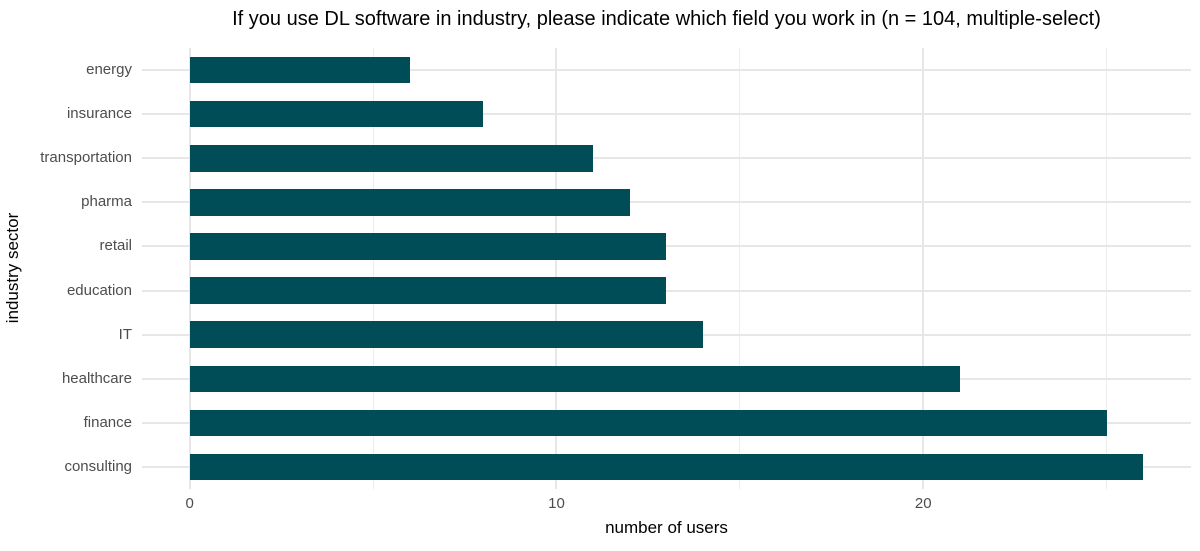 Image resolution: width=1200 pixels, height=551 pixels. Describe the element at coordinates (96, 378) in the screenshot. I see `category-label-healthcare: healthcare` at that location.